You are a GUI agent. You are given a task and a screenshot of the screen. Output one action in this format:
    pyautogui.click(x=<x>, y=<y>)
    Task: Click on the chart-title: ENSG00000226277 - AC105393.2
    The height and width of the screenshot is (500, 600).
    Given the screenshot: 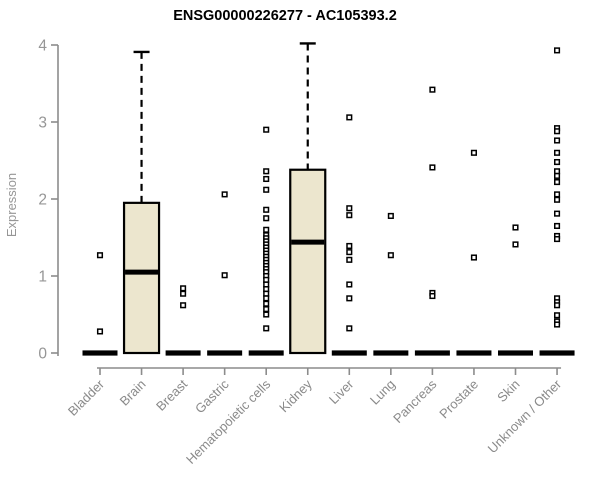 What is the action you would take?
    pyautogui.click(x=285, y=16)
    